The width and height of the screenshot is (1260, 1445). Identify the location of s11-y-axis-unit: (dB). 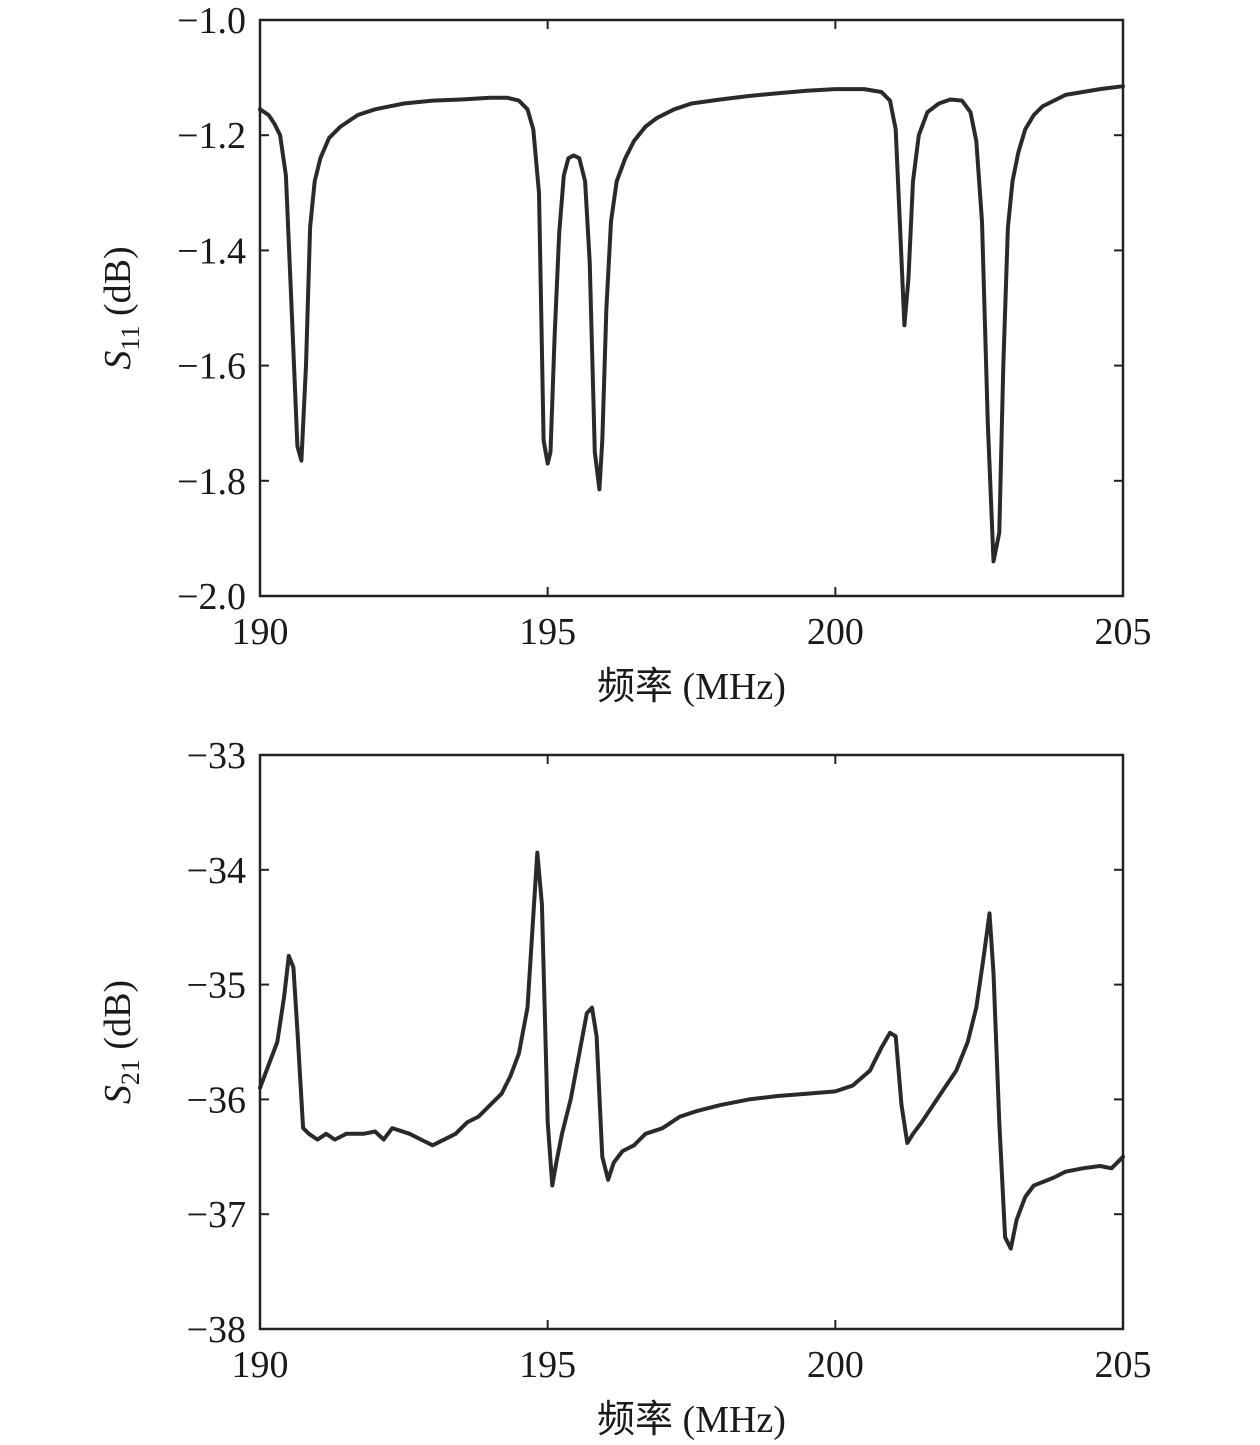
(118, 285).